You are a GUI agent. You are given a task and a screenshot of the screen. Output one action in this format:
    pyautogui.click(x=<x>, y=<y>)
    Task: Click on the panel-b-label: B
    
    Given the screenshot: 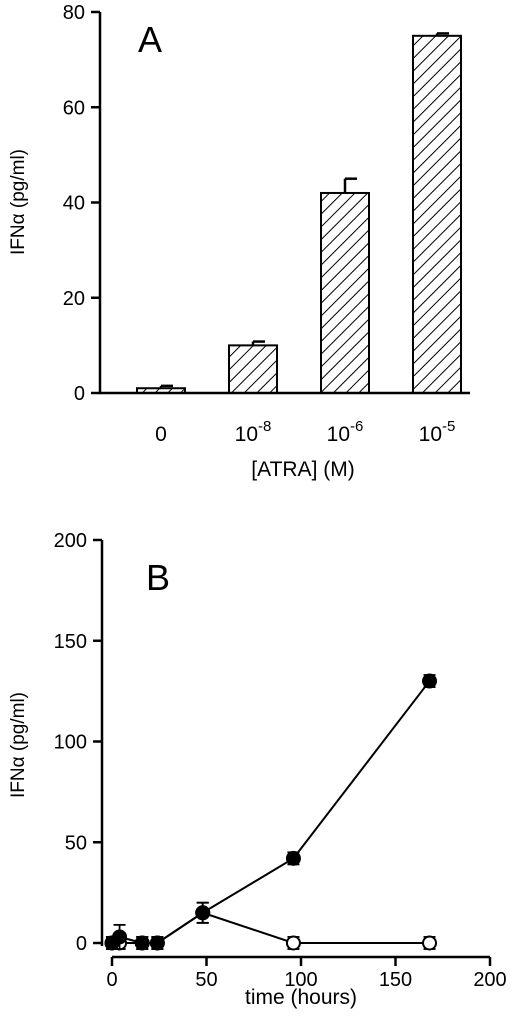 What is the action you would take?
    pyautogui.click(x=158, y=577)
    